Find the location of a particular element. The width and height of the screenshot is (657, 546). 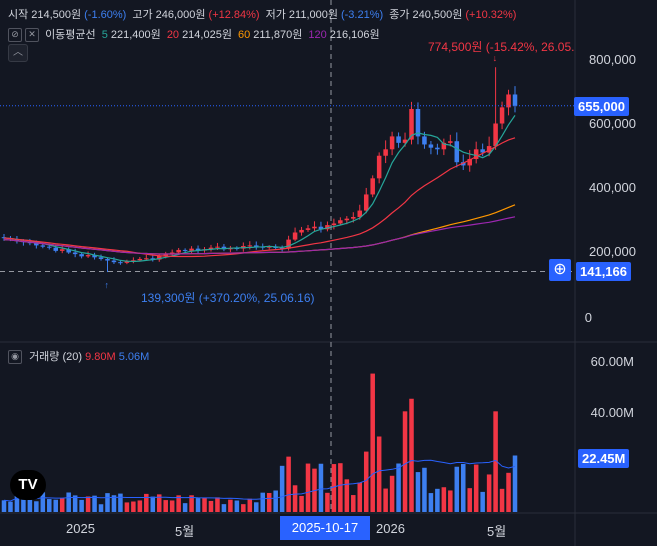

high-marker: ↓ is located at coordinates (495, 58).